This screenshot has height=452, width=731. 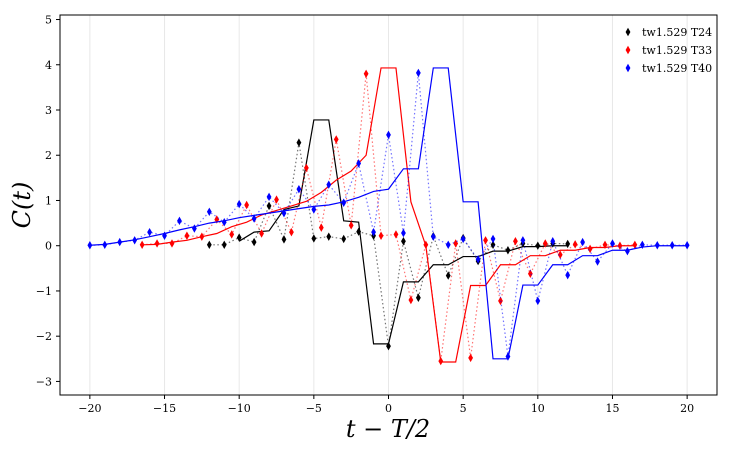 I want to click on y-tick-label: −3, so click(x=44, y=381).